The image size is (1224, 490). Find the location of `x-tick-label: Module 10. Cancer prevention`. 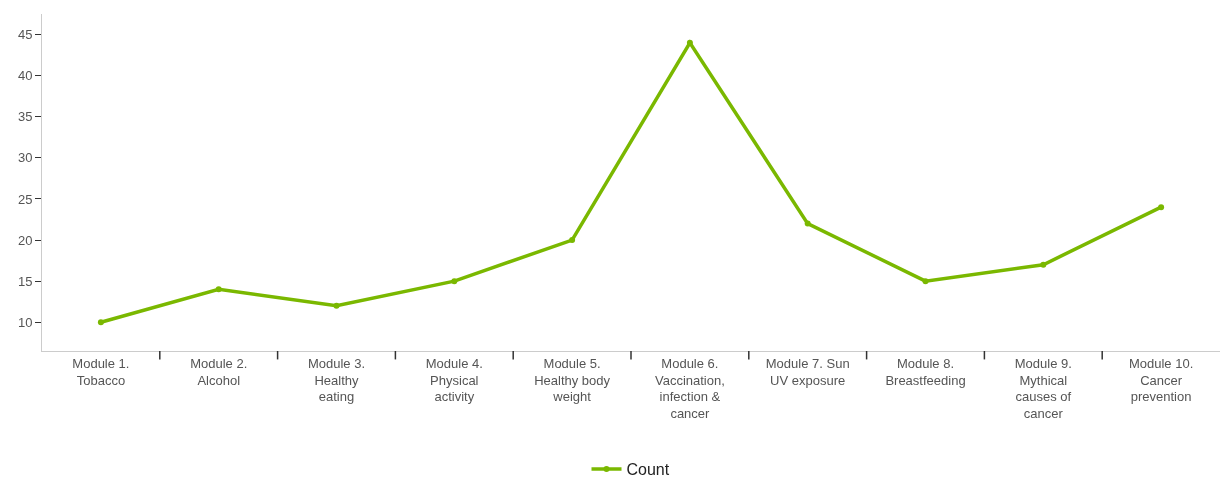

x-tick-label: Module 10. Cancer prevention is located at coordinates (1161, 380).